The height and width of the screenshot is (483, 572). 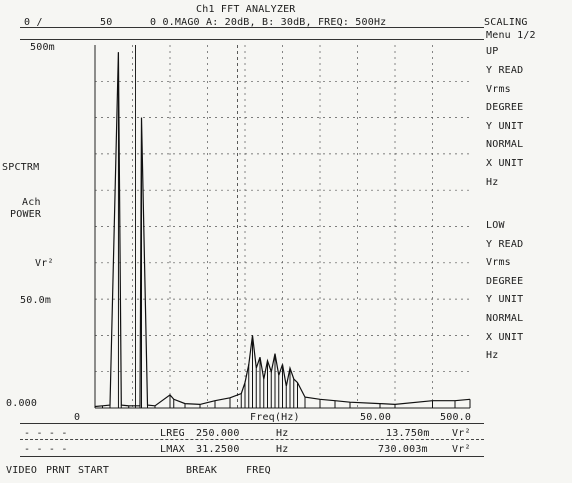 What do you see at coordinates (36, 22) in the screenshot?
I see `header-field-1: 0 /` at bounding box center [36, 22].